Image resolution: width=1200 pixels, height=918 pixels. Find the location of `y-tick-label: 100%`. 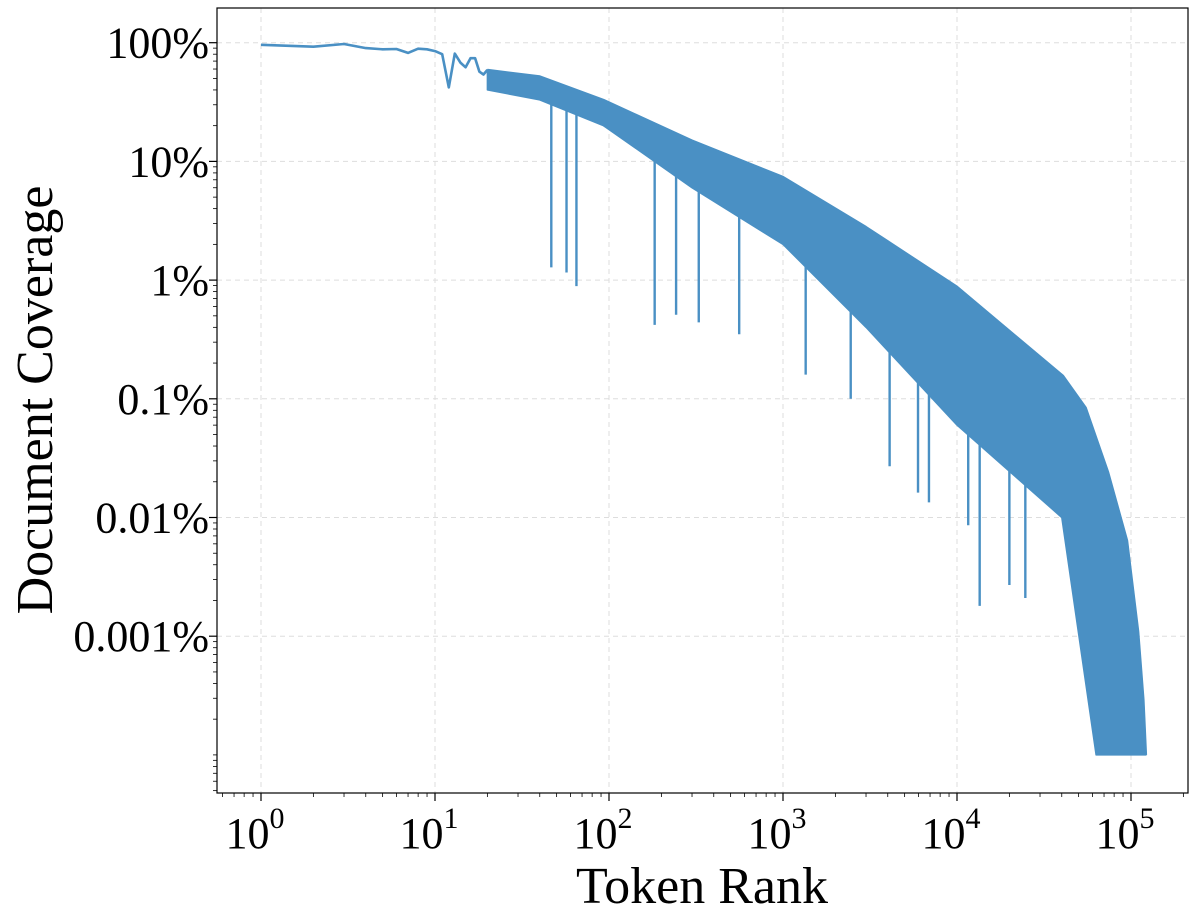

y-tick-label: 100% is located at coordinates (157, 43).